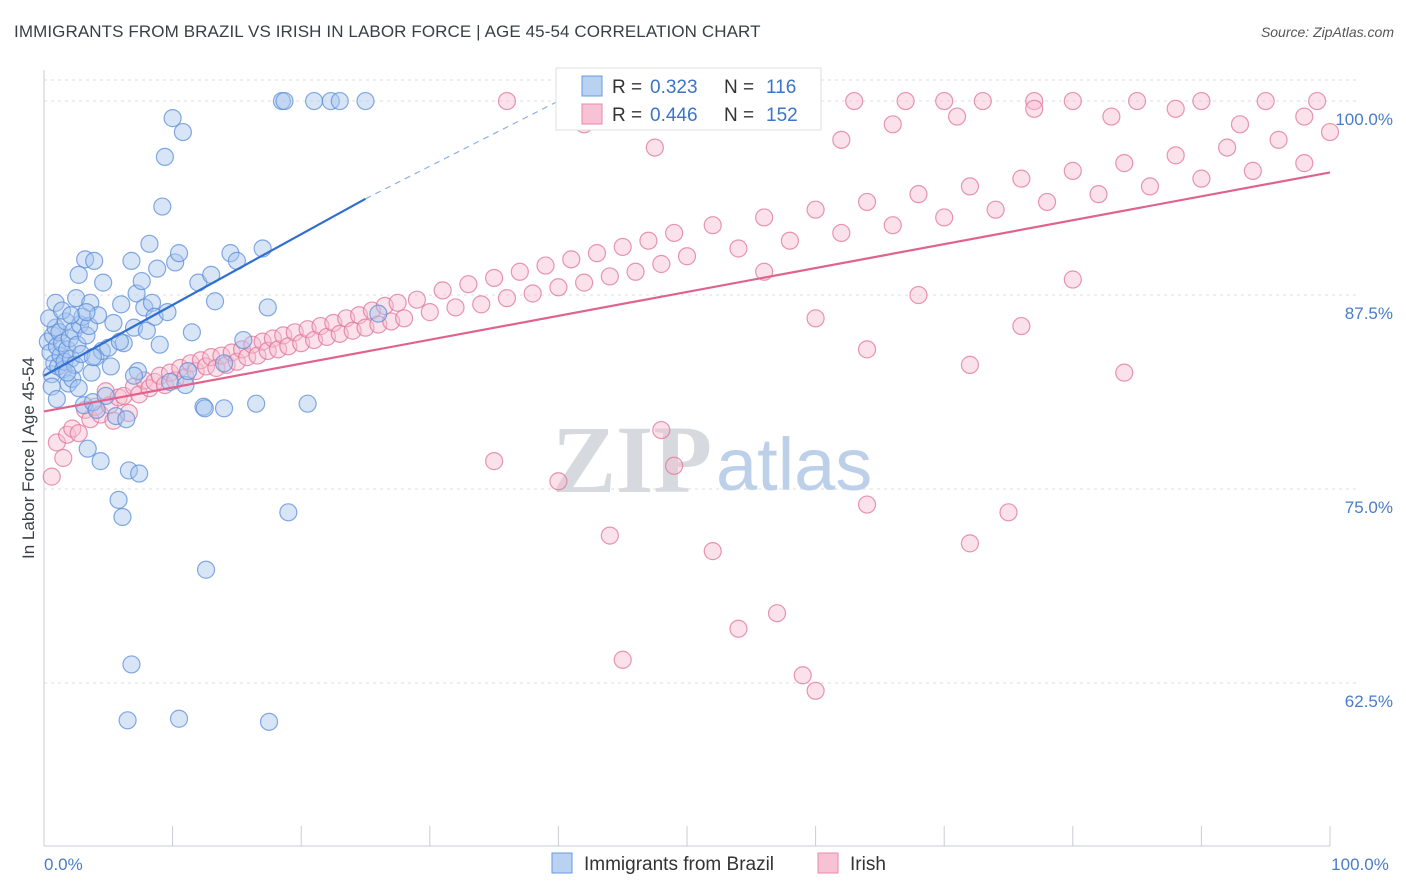 The width and height of the screenshot is (1406, 892). Describe the element at coordinates (632, 459) in the screenshot. I see `watermark-zip: ZIP` at that location.